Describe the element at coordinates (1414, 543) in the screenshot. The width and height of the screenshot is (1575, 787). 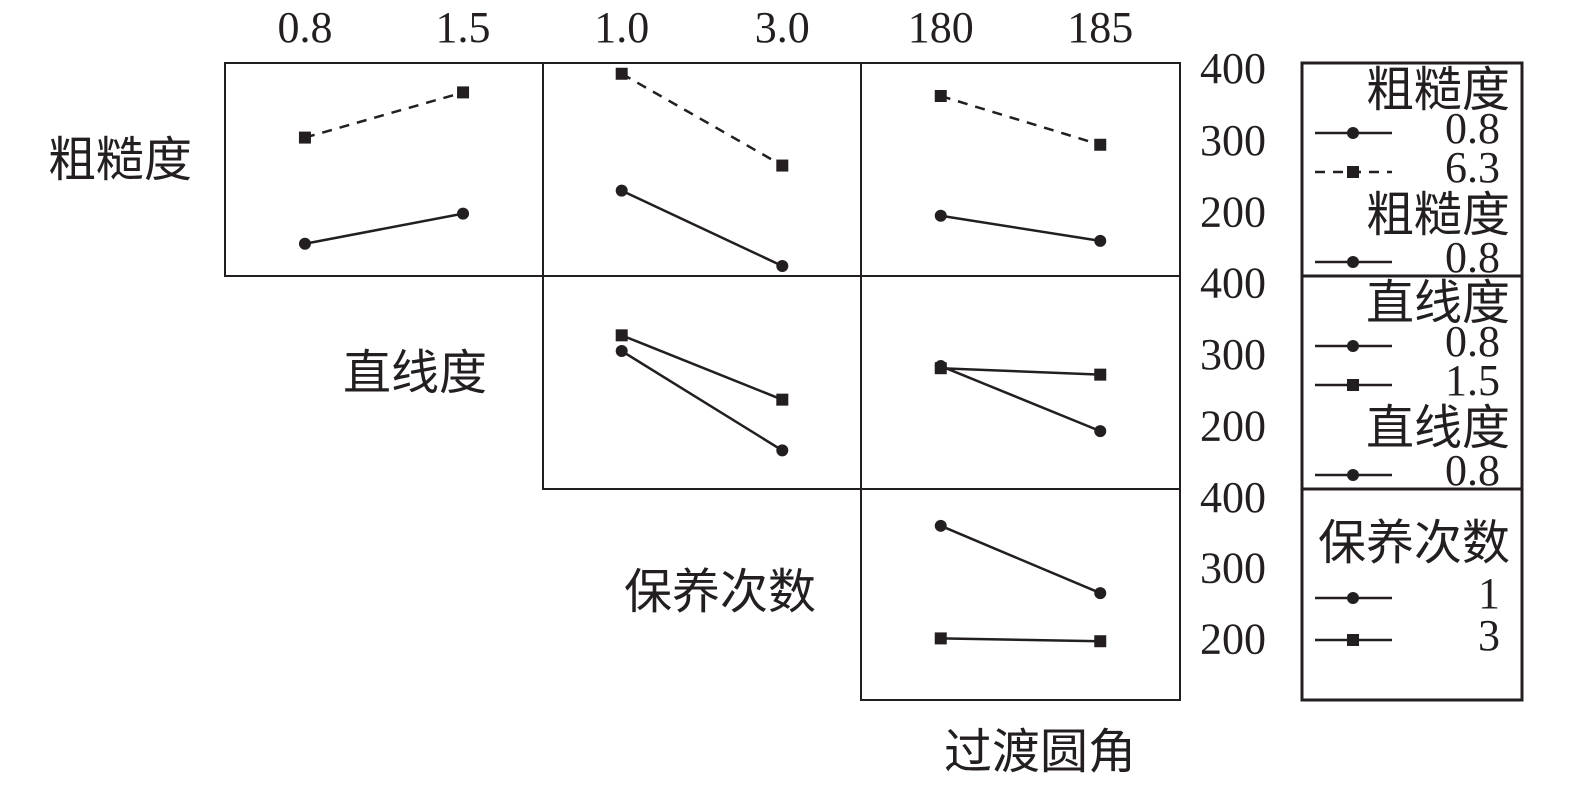
I see `legend-title: 保养次数` at that location.